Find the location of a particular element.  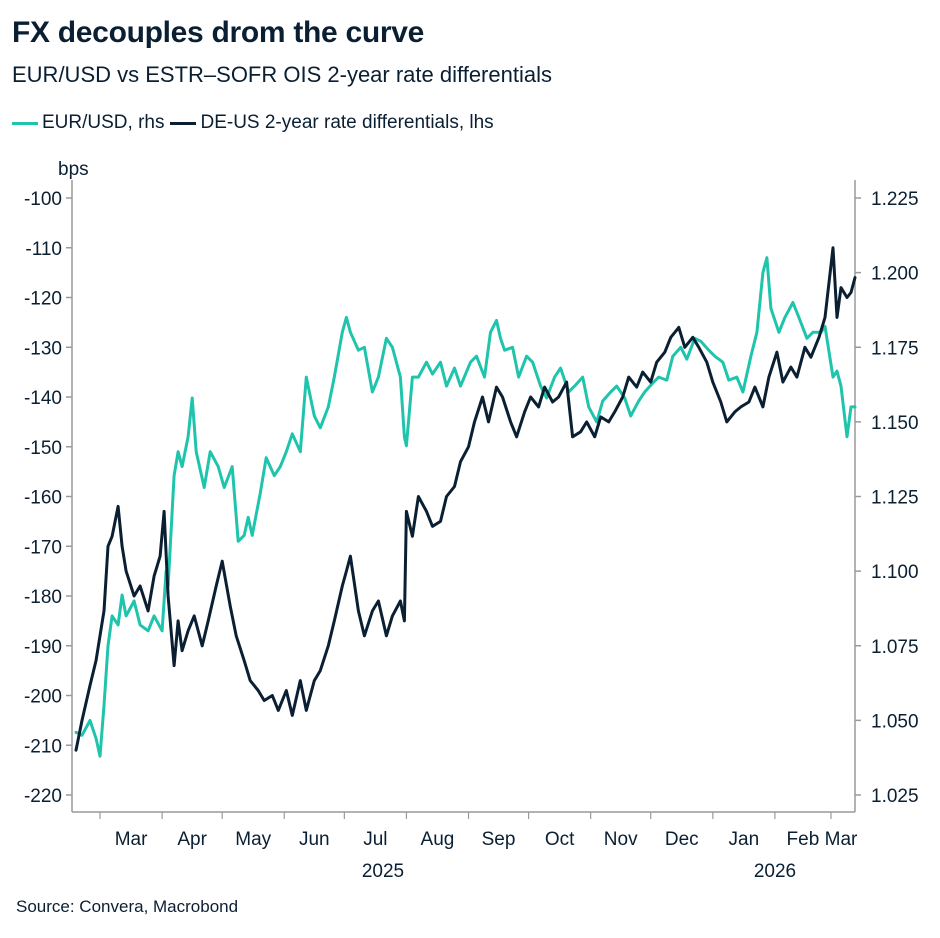

x-tick-label: Nov is located at coordinates (621, 839).